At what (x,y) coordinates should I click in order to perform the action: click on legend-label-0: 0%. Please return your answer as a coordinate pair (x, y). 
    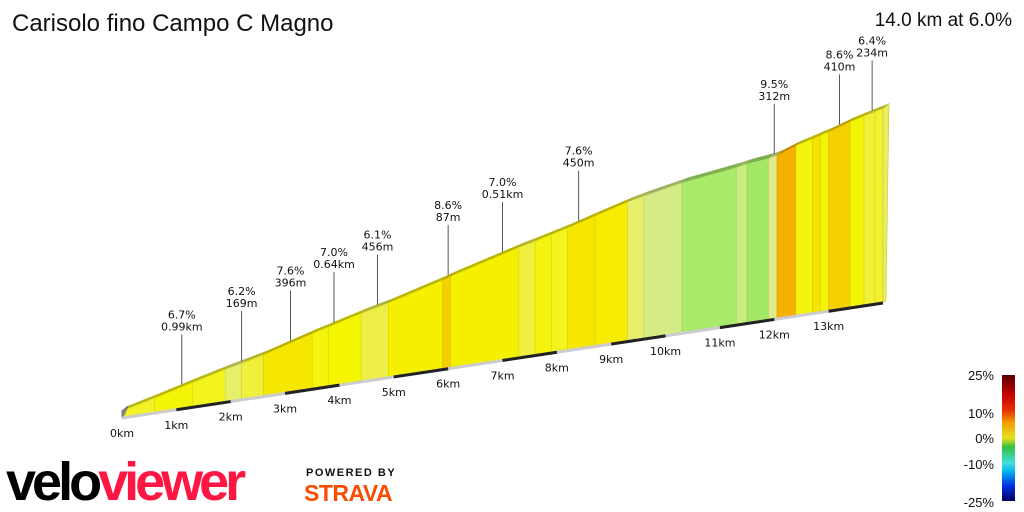
    Looking at the image, I should click on (984, 438).